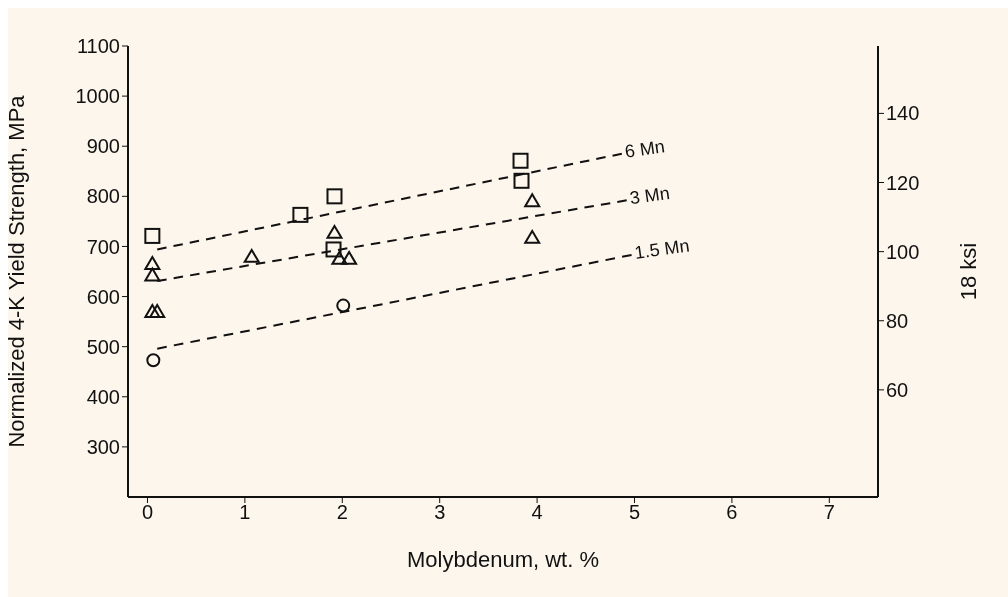 This screenshot has height=597, width=1008. Describe the element at coordinates (97, 96) in the screenshot. I see `y-tick-label: 1000` at that location.